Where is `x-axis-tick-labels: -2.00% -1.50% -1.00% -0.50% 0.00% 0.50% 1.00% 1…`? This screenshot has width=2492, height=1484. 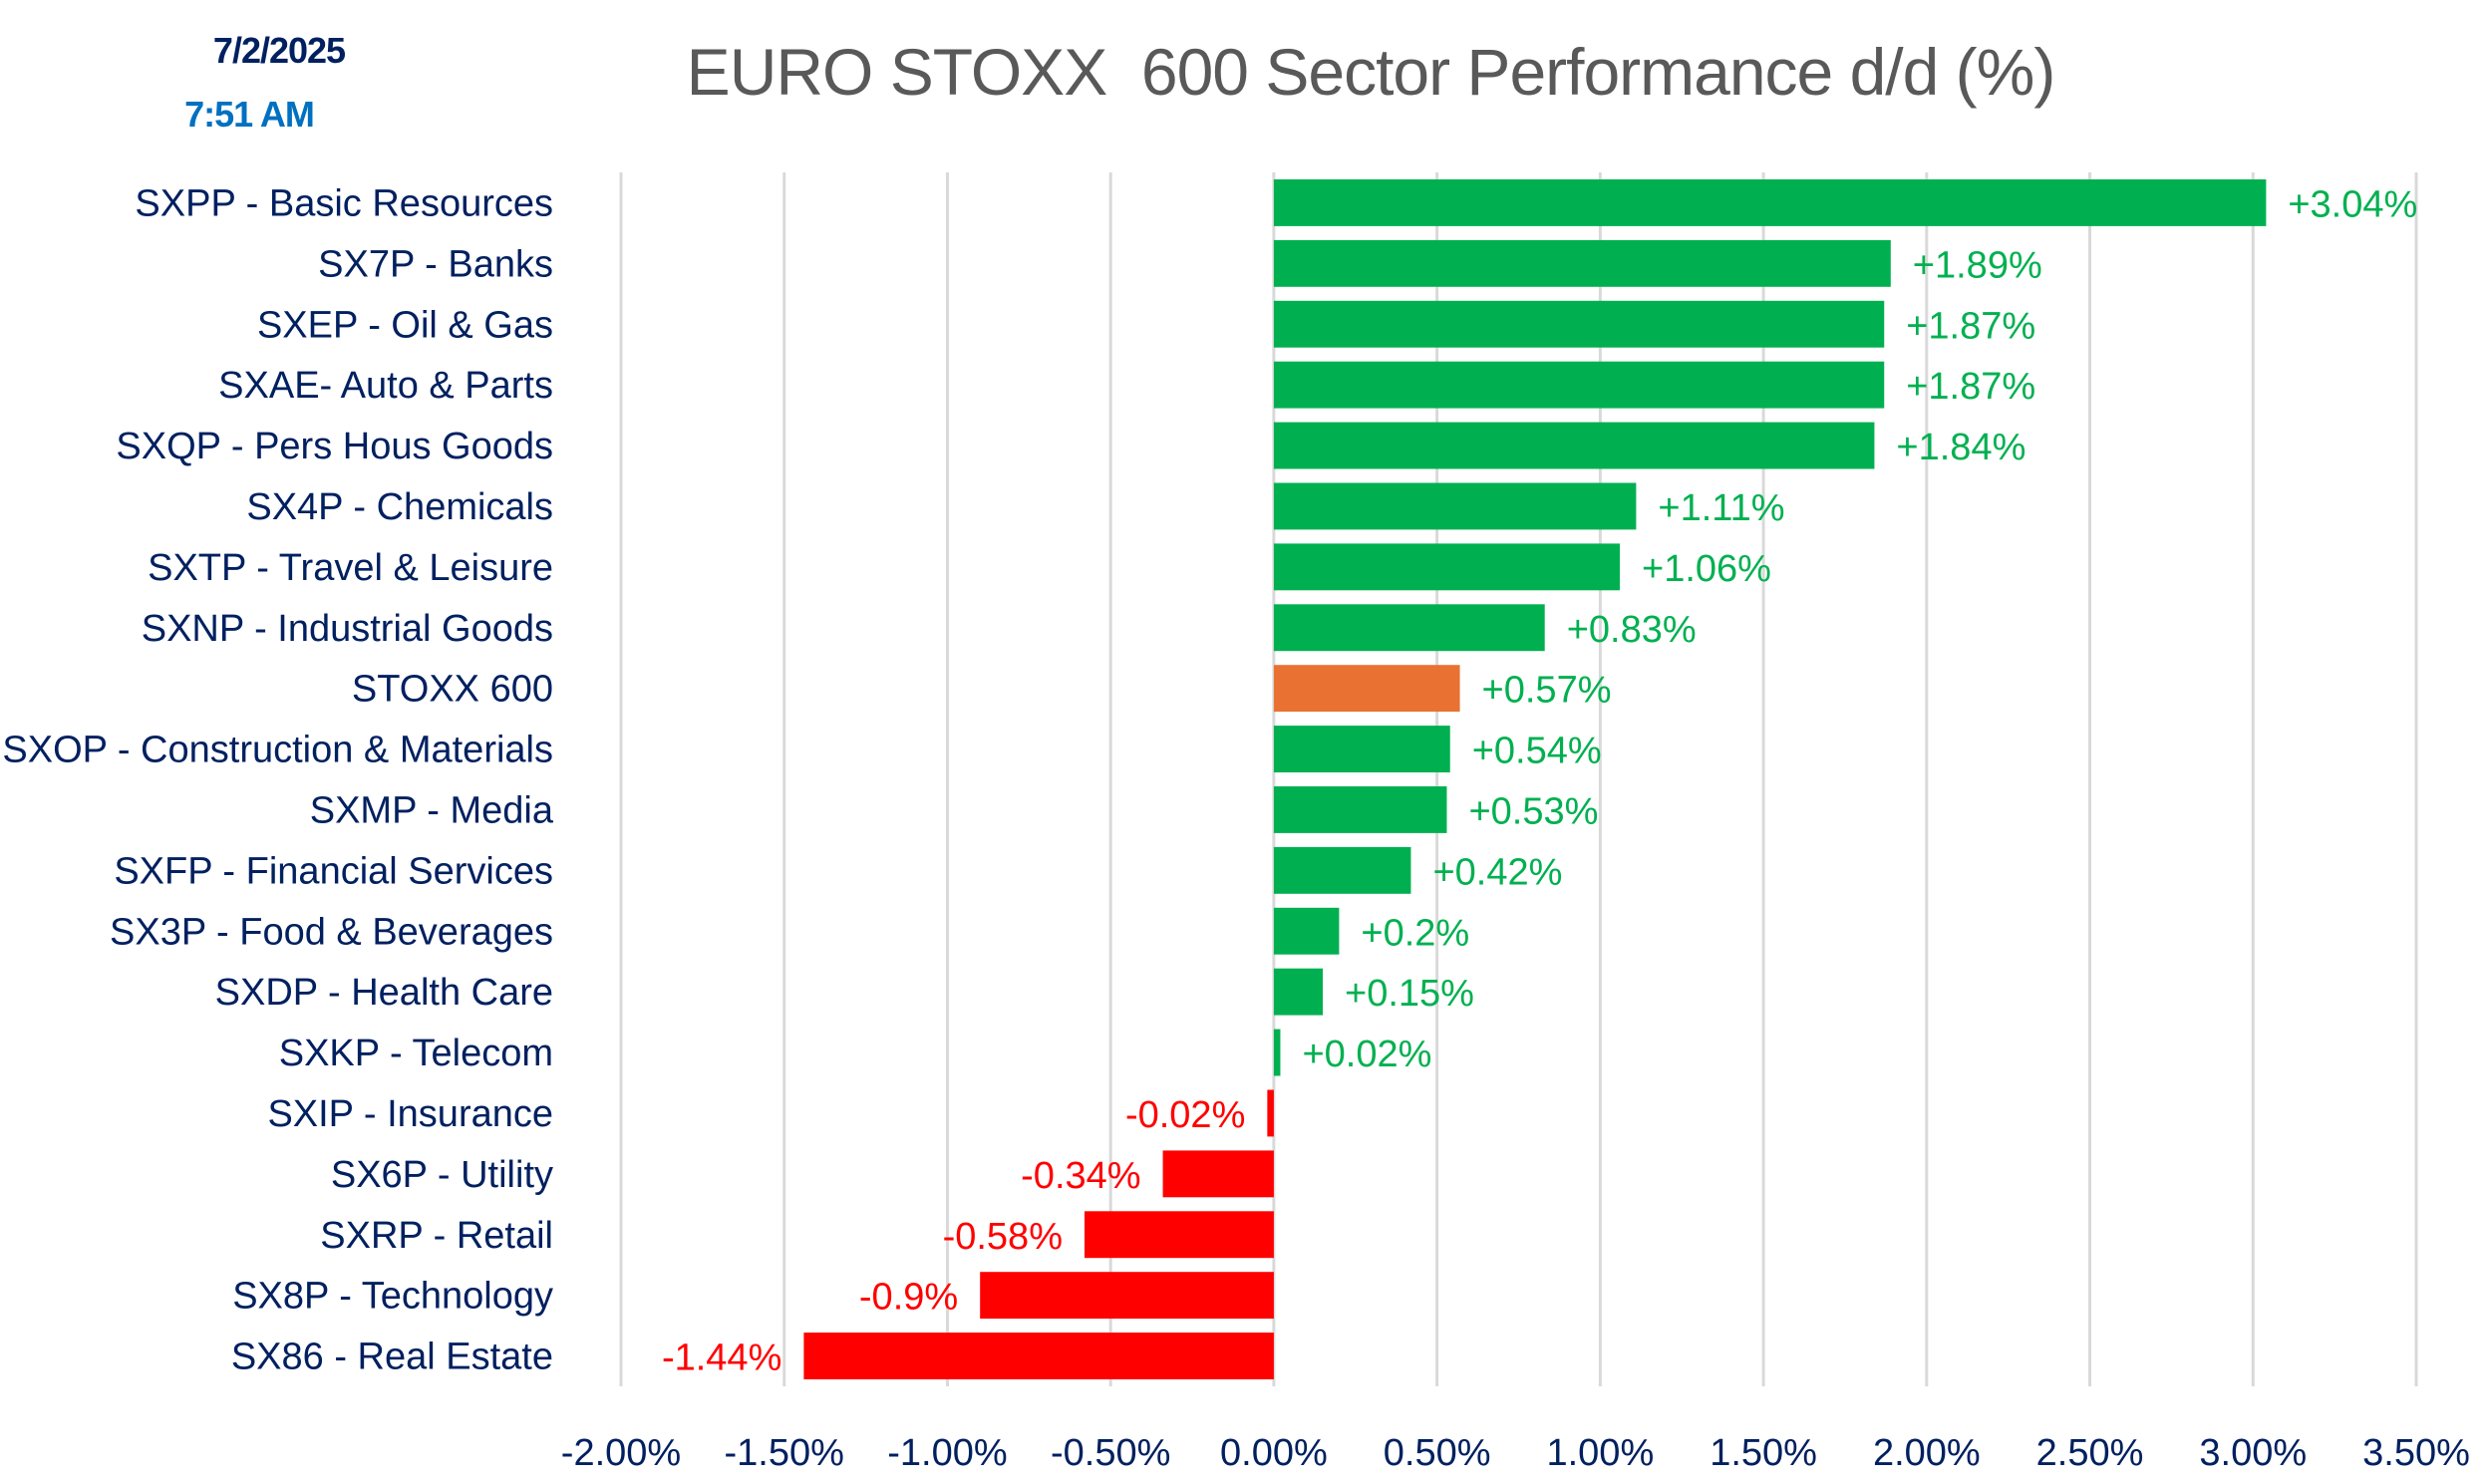
x-axis-tick-labels: -2.00% -1.50% -1.00% -0.50% 0.00% 0.50% 1.00% 1… is located at coordinates (1515, 1453).